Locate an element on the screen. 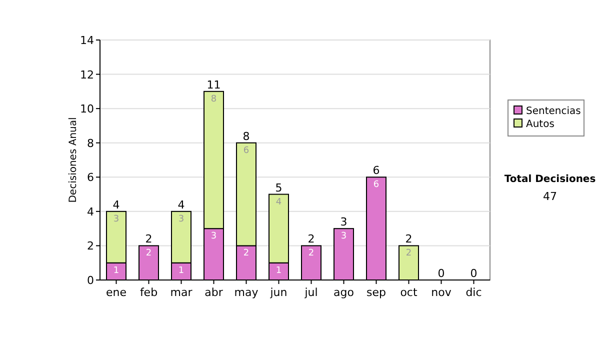  total-label: 11 is located at coordinates (213, 85).